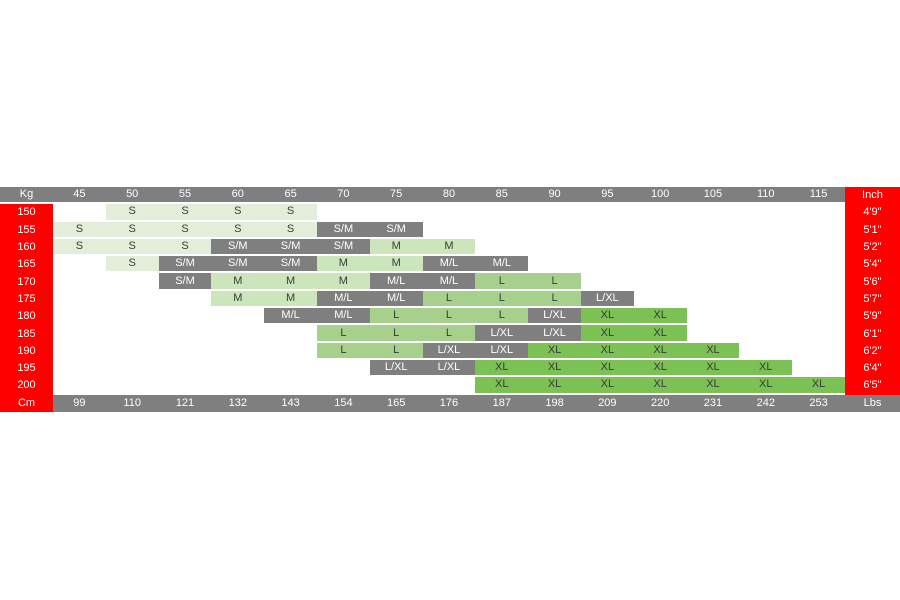 This screenshot has height=600, width=900. What do you see at coordinates (26, 213) in the screenshot?
I see `row-header-kg-150: 150` at bounding box center [26, 213].